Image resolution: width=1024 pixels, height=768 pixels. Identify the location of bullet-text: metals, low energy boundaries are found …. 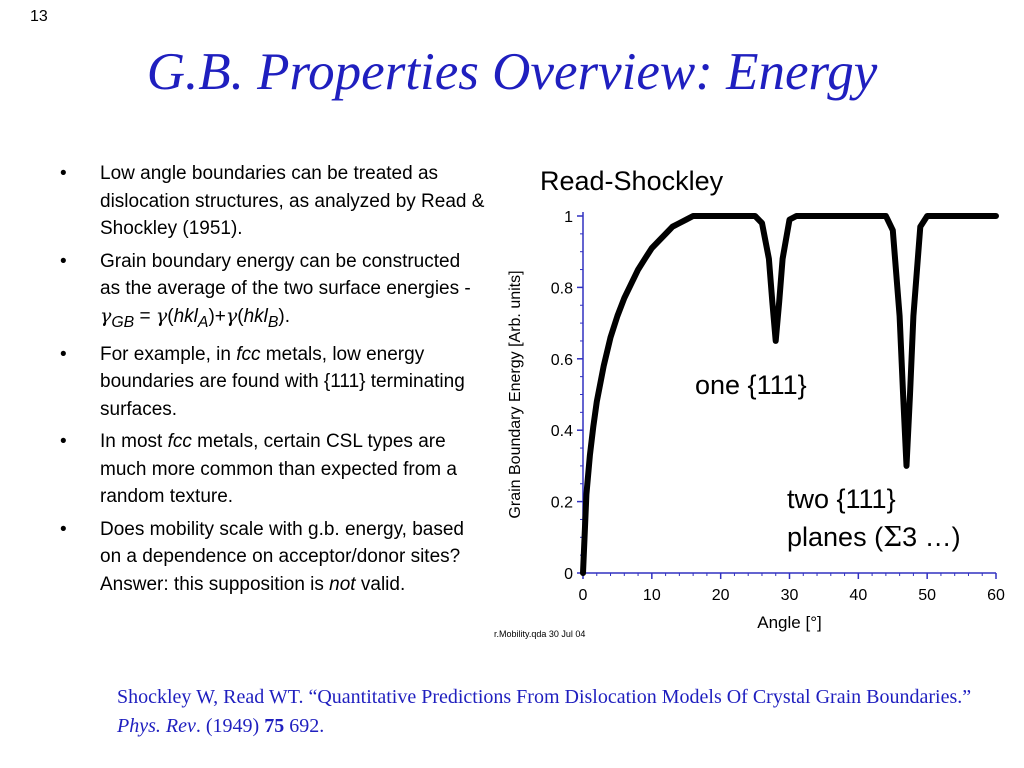
(282, 381).